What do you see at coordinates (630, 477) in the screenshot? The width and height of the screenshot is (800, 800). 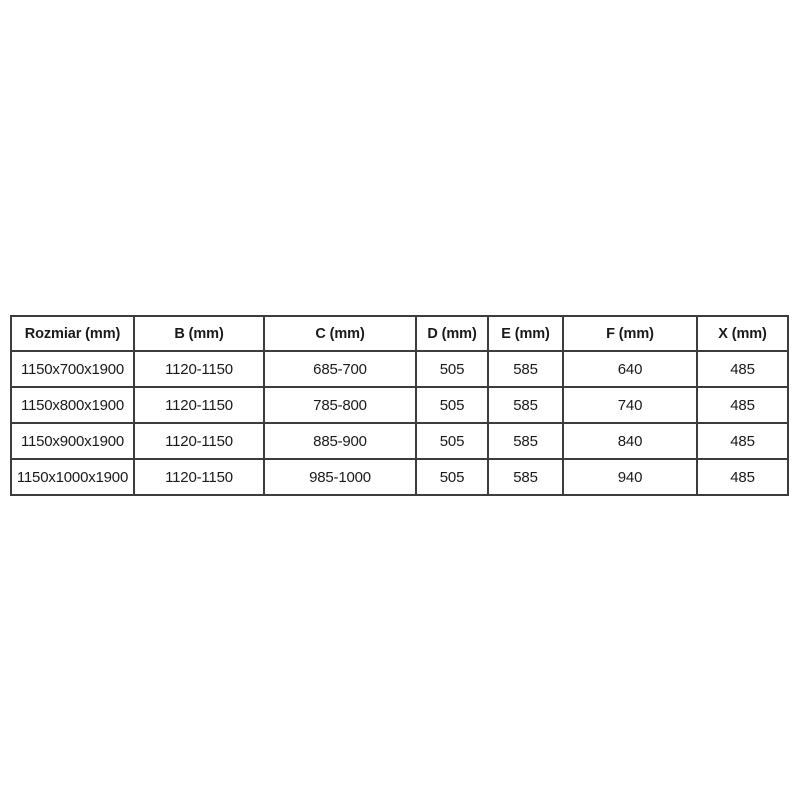 I see `cell-f: 940` at bounding box center [630, 477].